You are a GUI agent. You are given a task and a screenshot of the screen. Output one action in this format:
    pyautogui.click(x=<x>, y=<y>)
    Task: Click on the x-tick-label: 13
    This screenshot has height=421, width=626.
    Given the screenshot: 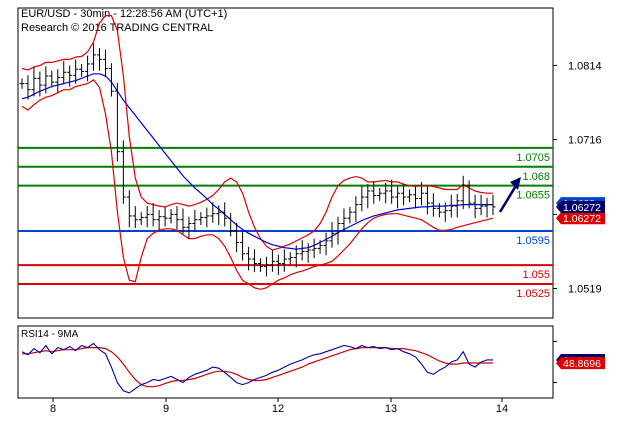 What is the action you would take?
    pyautogui.click(x=391, y=409)
    